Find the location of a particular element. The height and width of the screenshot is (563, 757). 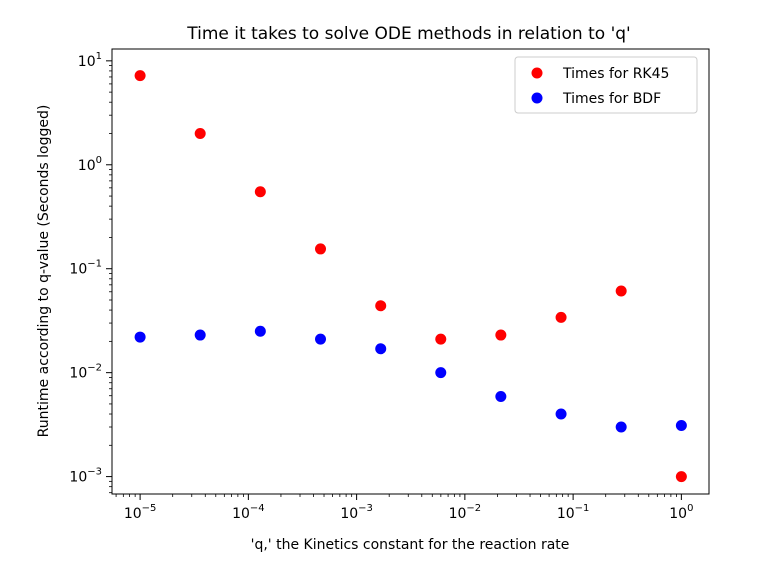

legend-label-times-for-rk45: Times for RK45 is located at coordinates (615, 74).